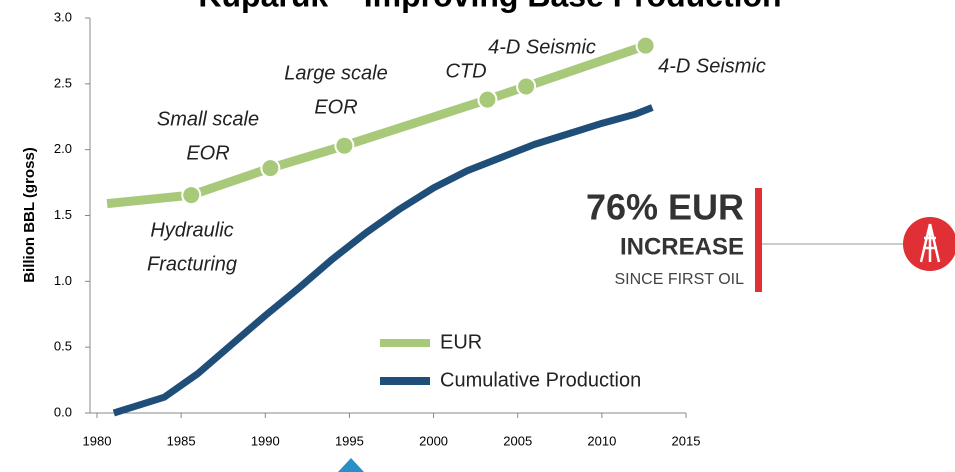 This screenshot has width=955, height=472. What do you see at coordinates (686, 440) in the screenshot?
I see `x-tick-label: 2015` at bounding box center [686, 440].